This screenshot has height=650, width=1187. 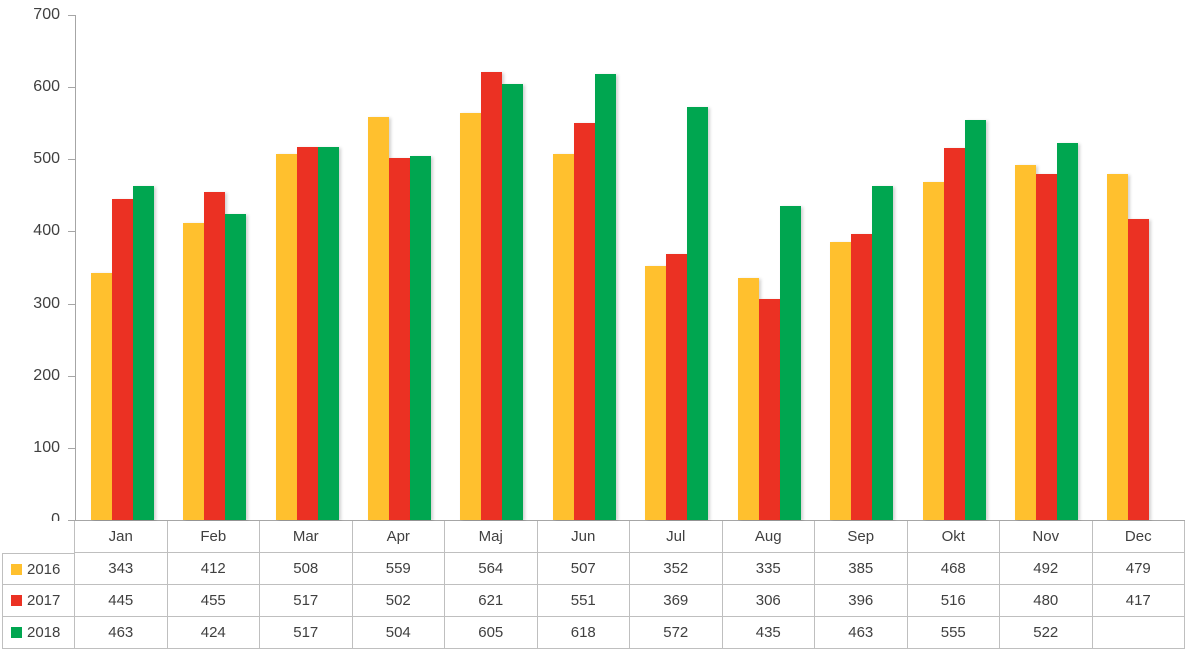 I want to click on bar-2018-jun, so click(x=605, y=297).